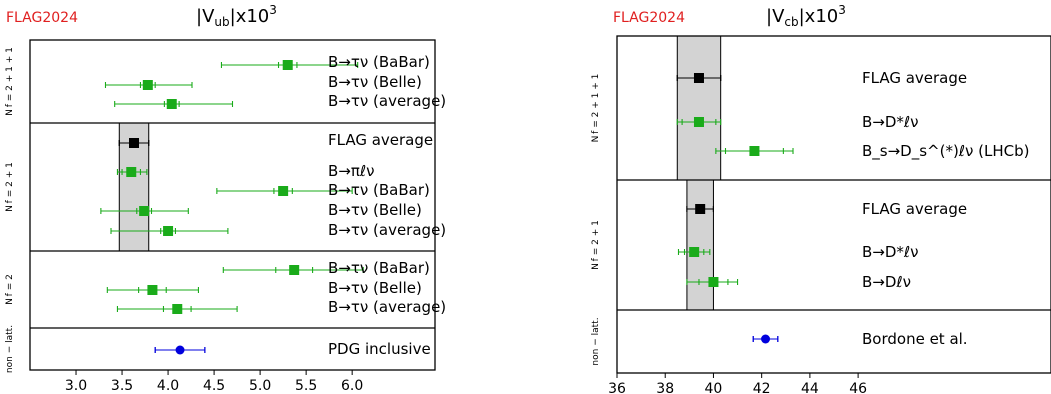 This screenshot has height=394, width=1051. I want to click on vub-point-label: FLAG average, so click(380, 140).